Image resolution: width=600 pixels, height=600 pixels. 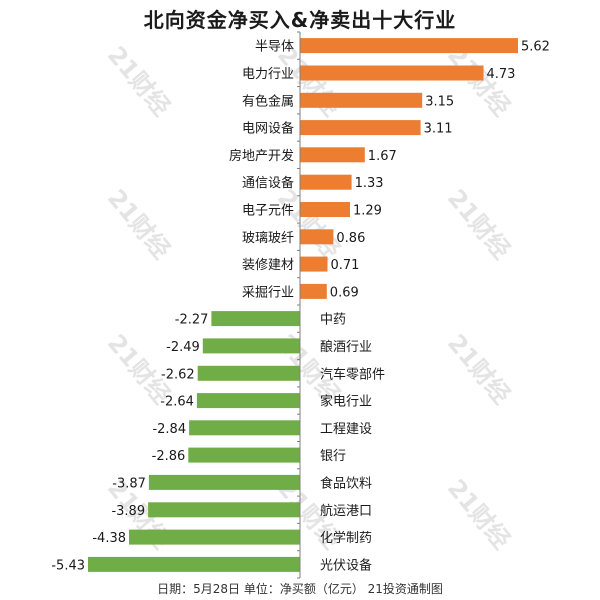 What do you see at coordinates (68, 565) in the screenshot?
I see `value-label-20: -5.43` at bounding box center [68, 565].